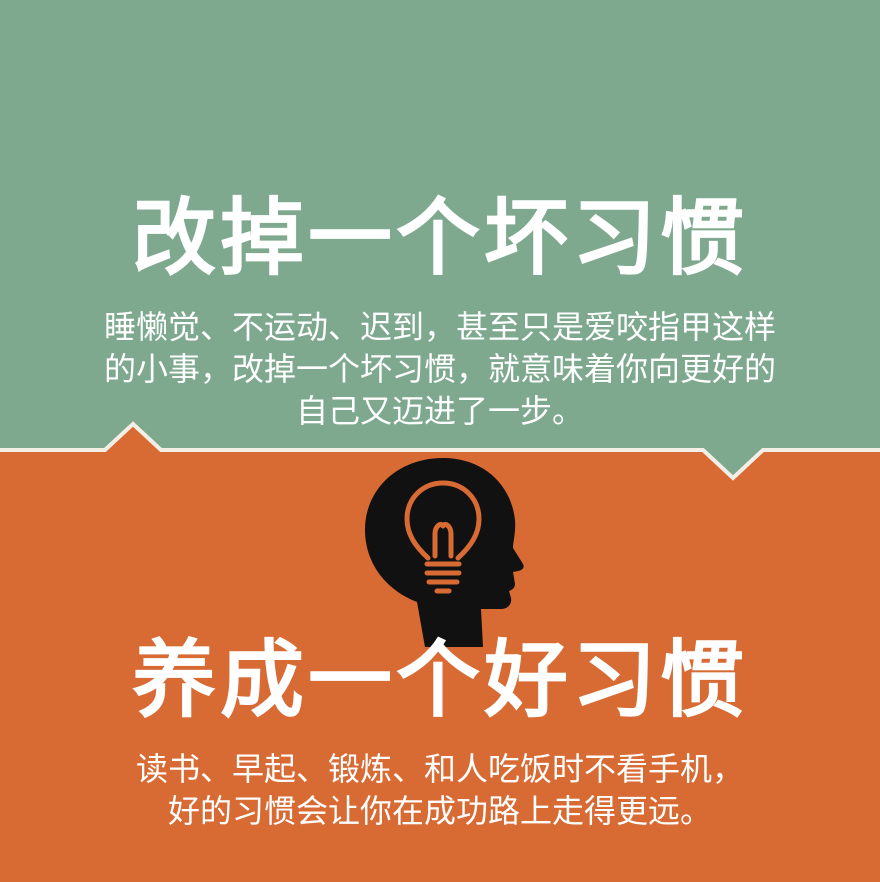 The image size is (880, 882). Describe the element at coordinates (439, 238) in the screenshot. I see `top-headline: 改掉一个坏习惯` at that location.